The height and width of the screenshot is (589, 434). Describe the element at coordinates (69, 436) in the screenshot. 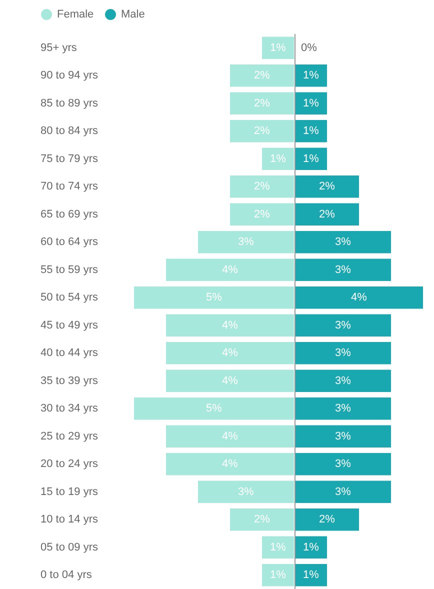

I see `y-tick-label: 25 to 29 yrs` at that location.